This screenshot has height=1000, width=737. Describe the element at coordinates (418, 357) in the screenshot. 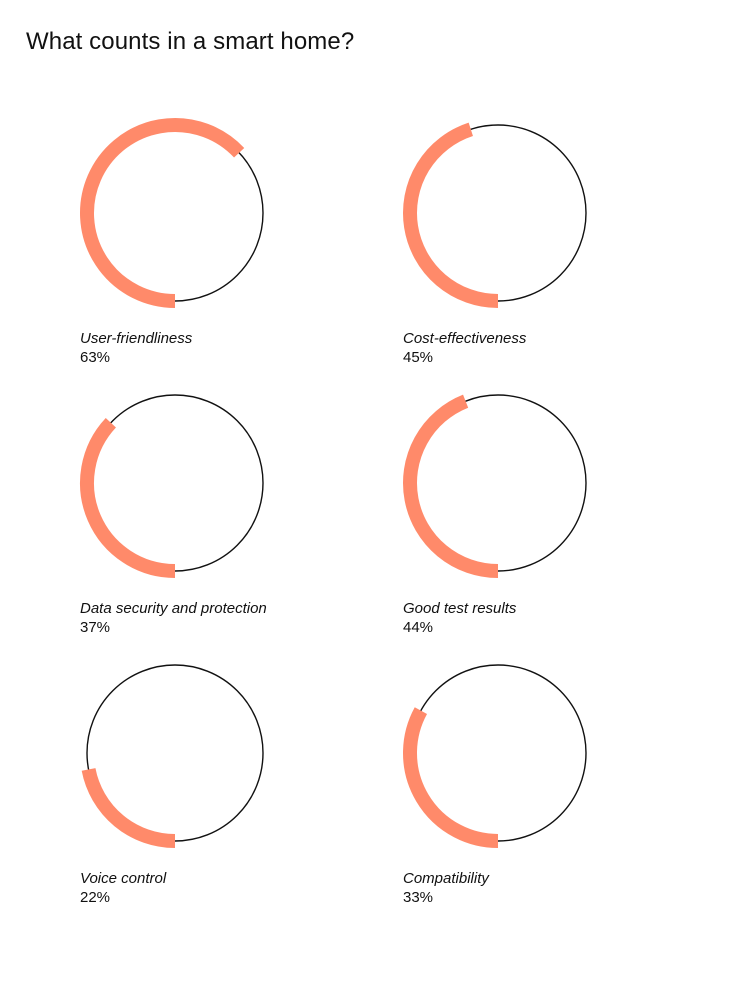

I see `donut-value: 45%` at that location.